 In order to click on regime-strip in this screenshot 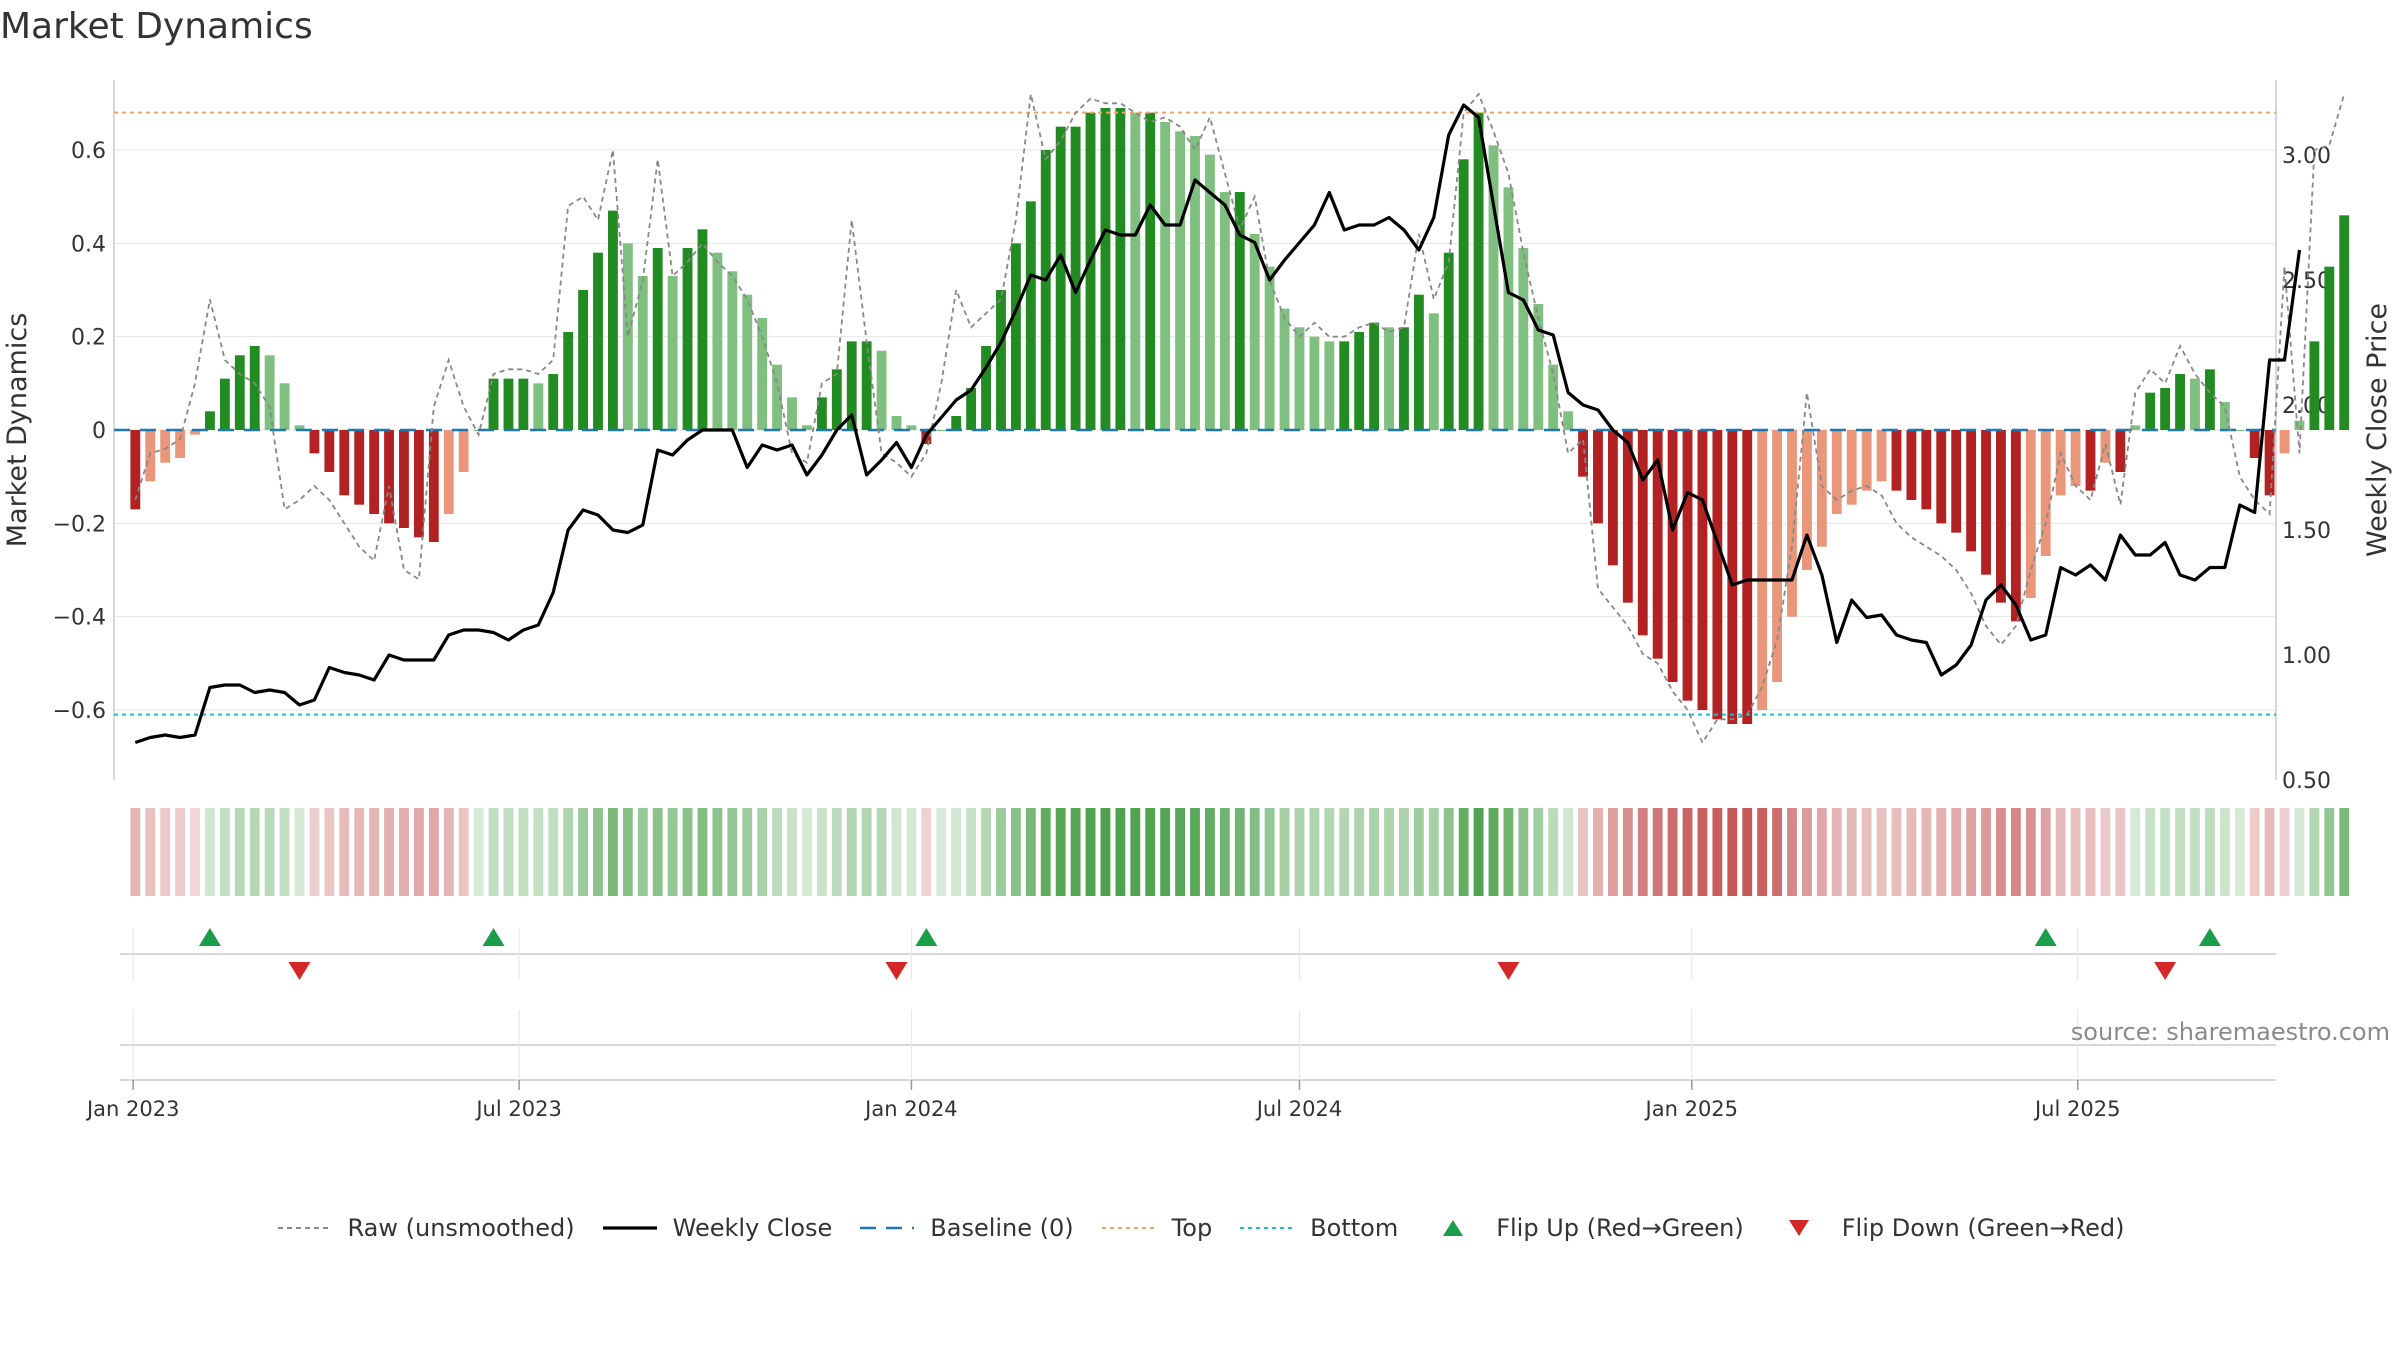, I will do `click(1240, 852)`.